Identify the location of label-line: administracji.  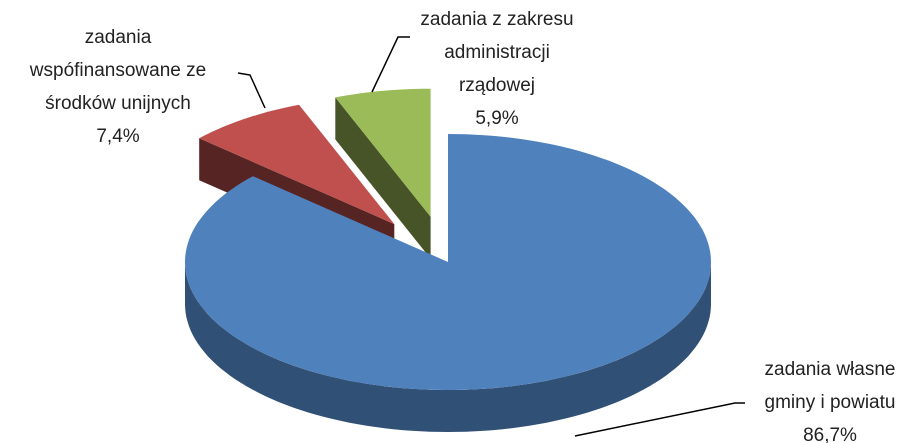
(497, 52).